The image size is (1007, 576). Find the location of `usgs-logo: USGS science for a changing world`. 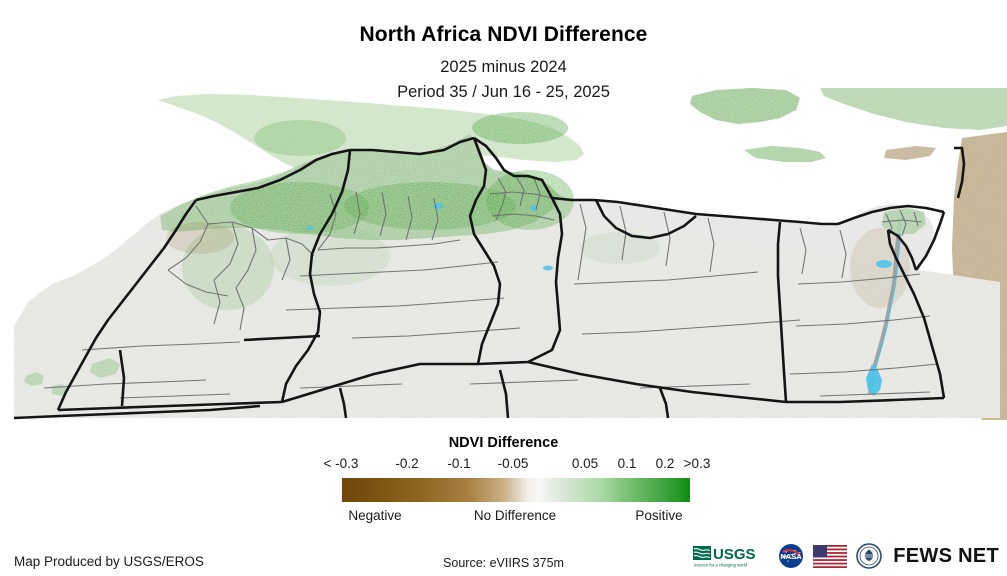

usgs-logo: USGS science for a changing world is located at coordinates (731, 556).